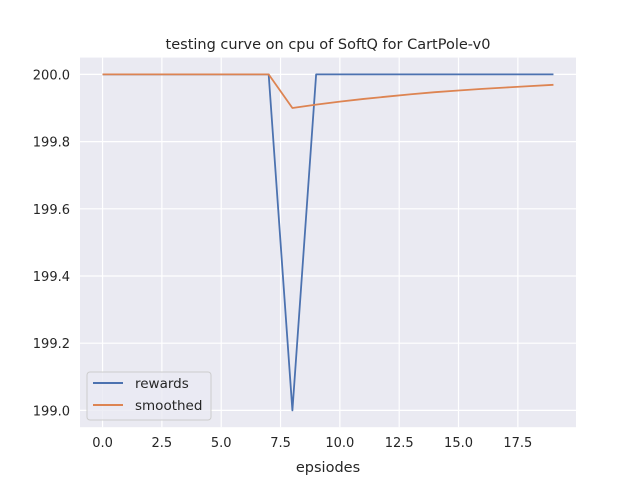  What do you see at coordinates (399, 443) in the screenshot?
I see `x-tick-label: 12.5` at bounding box center [399, 443].